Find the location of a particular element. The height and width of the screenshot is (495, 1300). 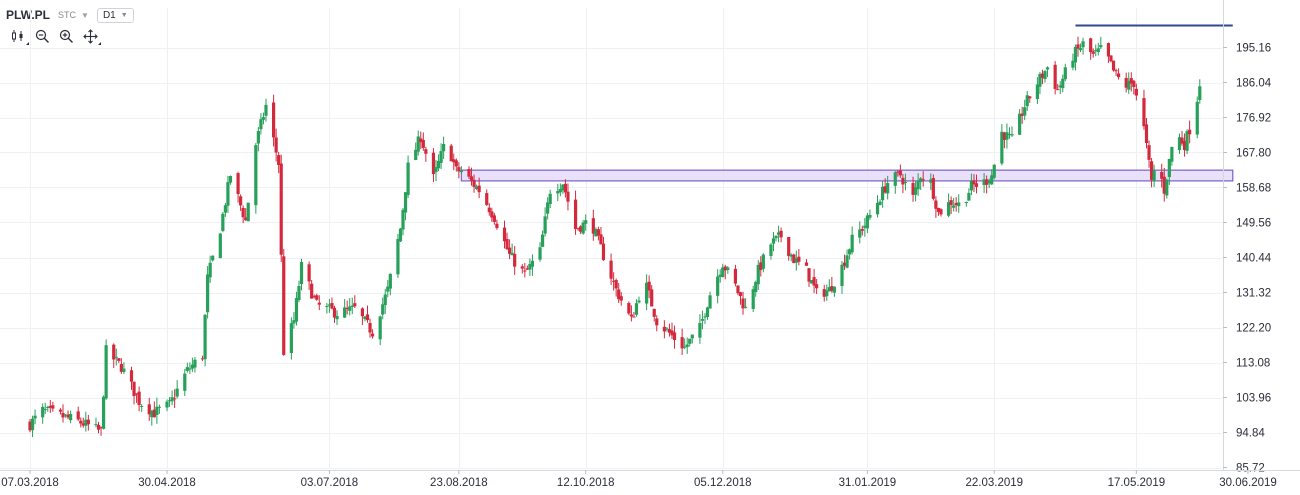

zoom-in-icon is located at coordinates (66, 36).